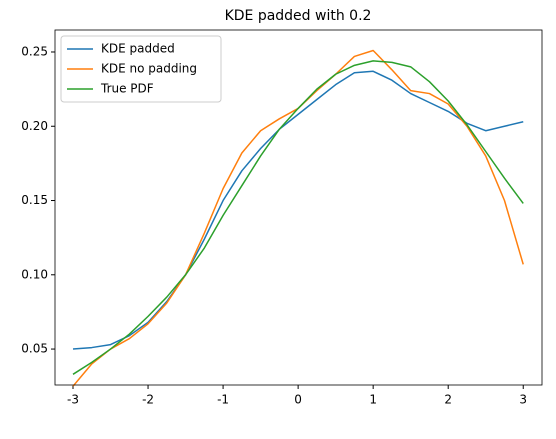  I want to click on legend: KDE padded KDE no padding True PDF, so click(141, 69).